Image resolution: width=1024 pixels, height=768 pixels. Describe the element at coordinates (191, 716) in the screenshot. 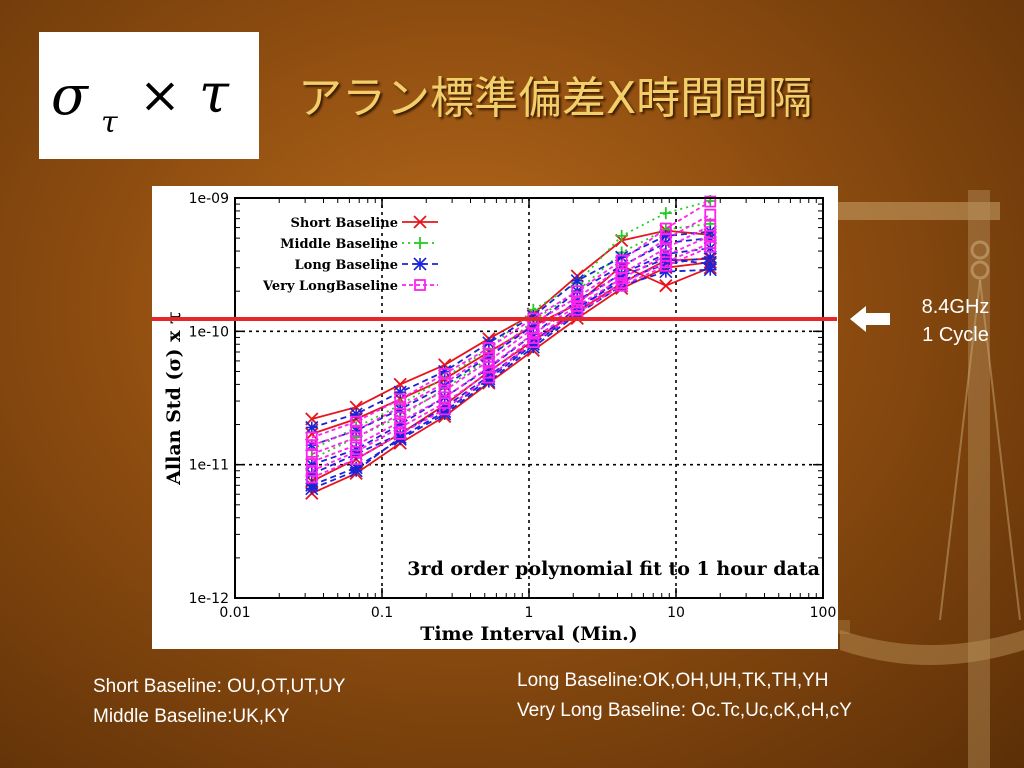

I see `note-middle-baseline: Middle Baseline:UK,KY` at that location.